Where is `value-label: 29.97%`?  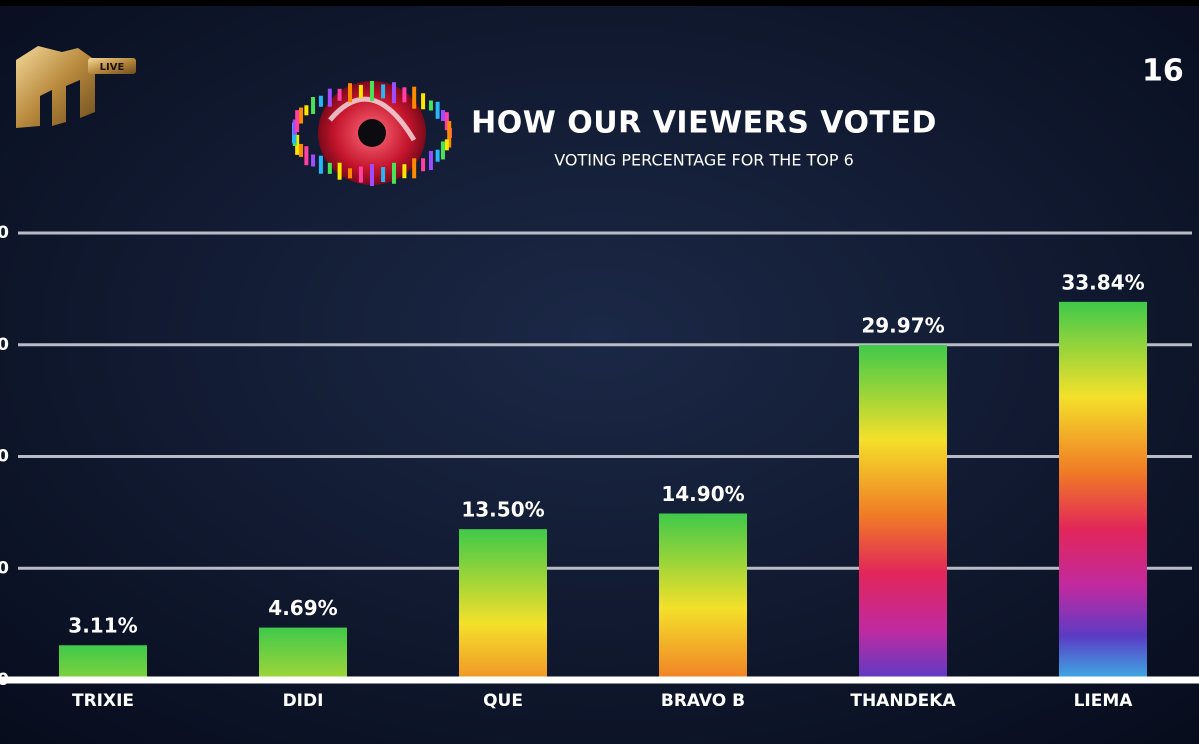 value-label: 29.97% is located at coordinates (902, 326).